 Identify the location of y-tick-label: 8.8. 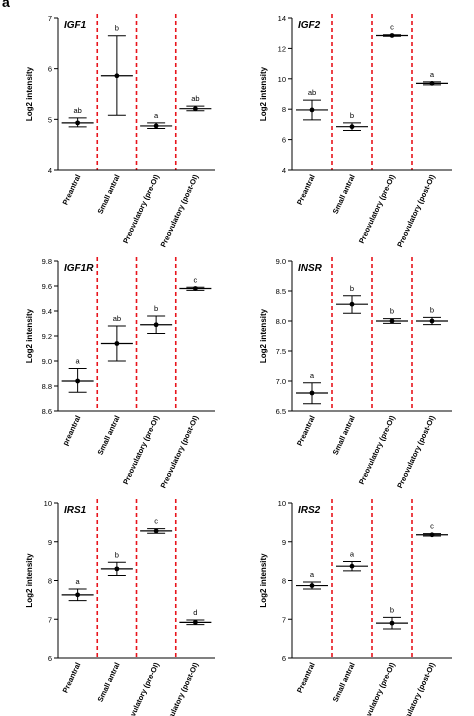
(47, 386).